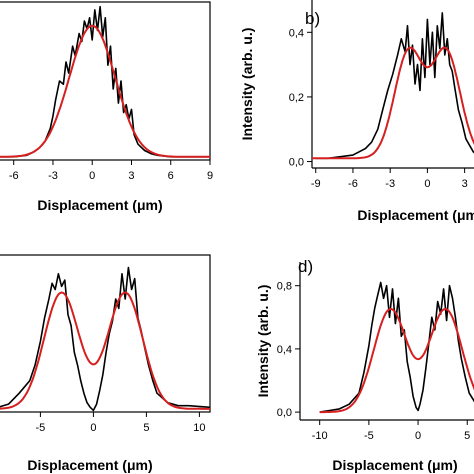  What do you see at coordinates (305, 266) in the screenshot?
I see `panel-label: d)` at bounding box center [305, 266].